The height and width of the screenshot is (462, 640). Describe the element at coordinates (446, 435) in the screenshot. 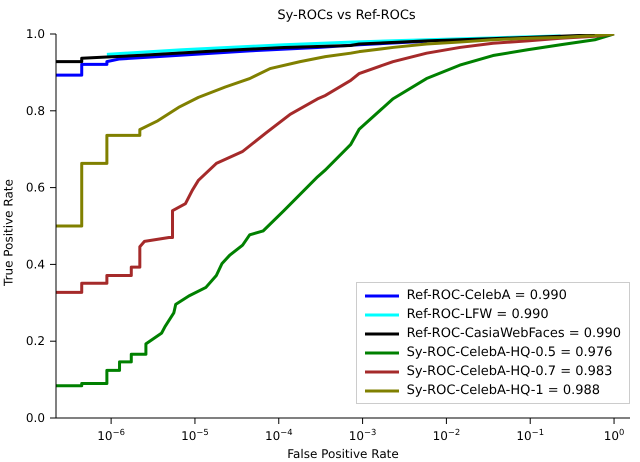

I see `x-tick-label: 10$^{−2}$` at that location.